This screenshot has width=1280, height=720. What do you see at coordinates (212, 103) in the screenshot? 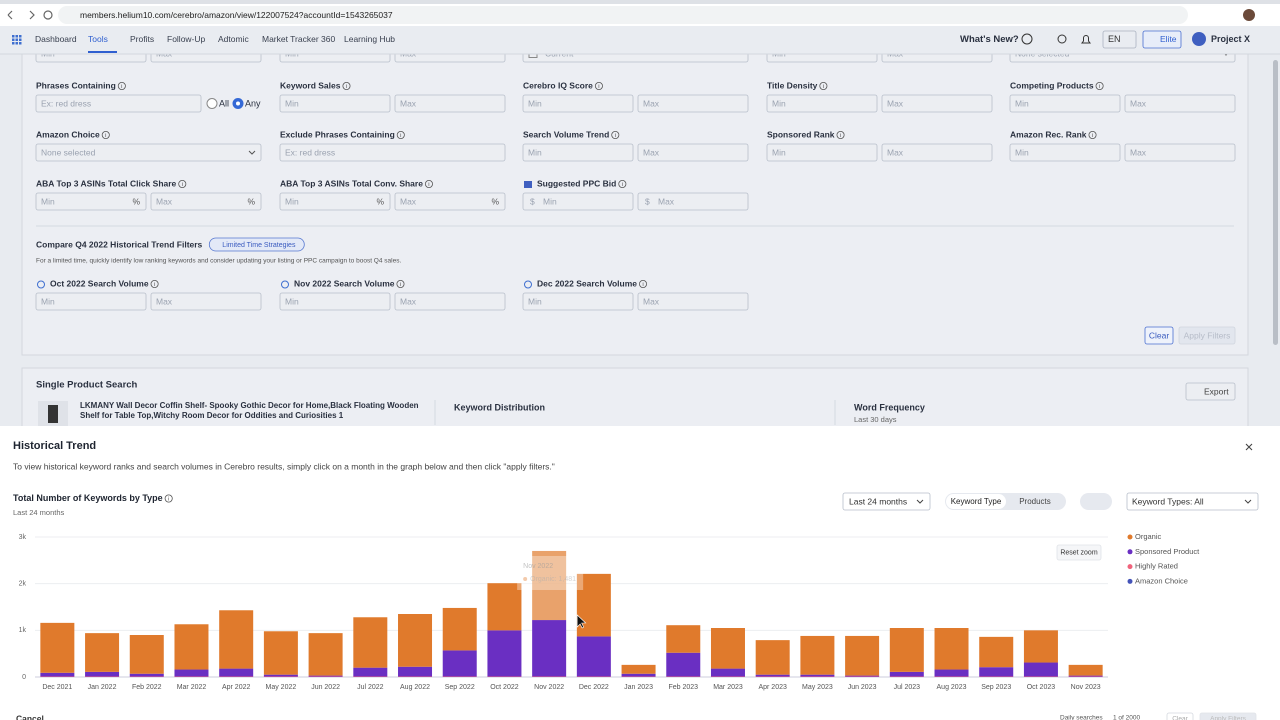
I see `radio` at bounding box center [212, 103].